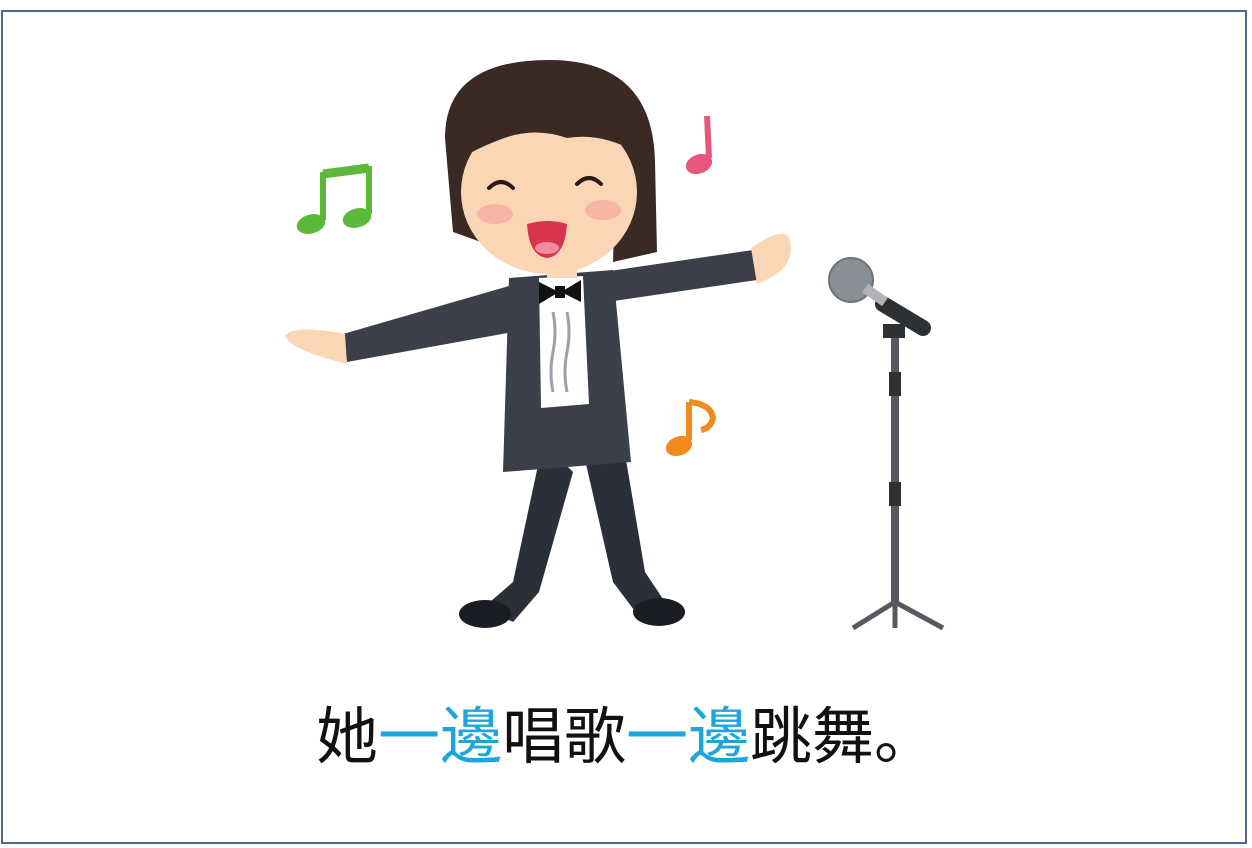 This screenshot has height=848, width=1252. I want to click on pink-note-icon, so click(699, 145).